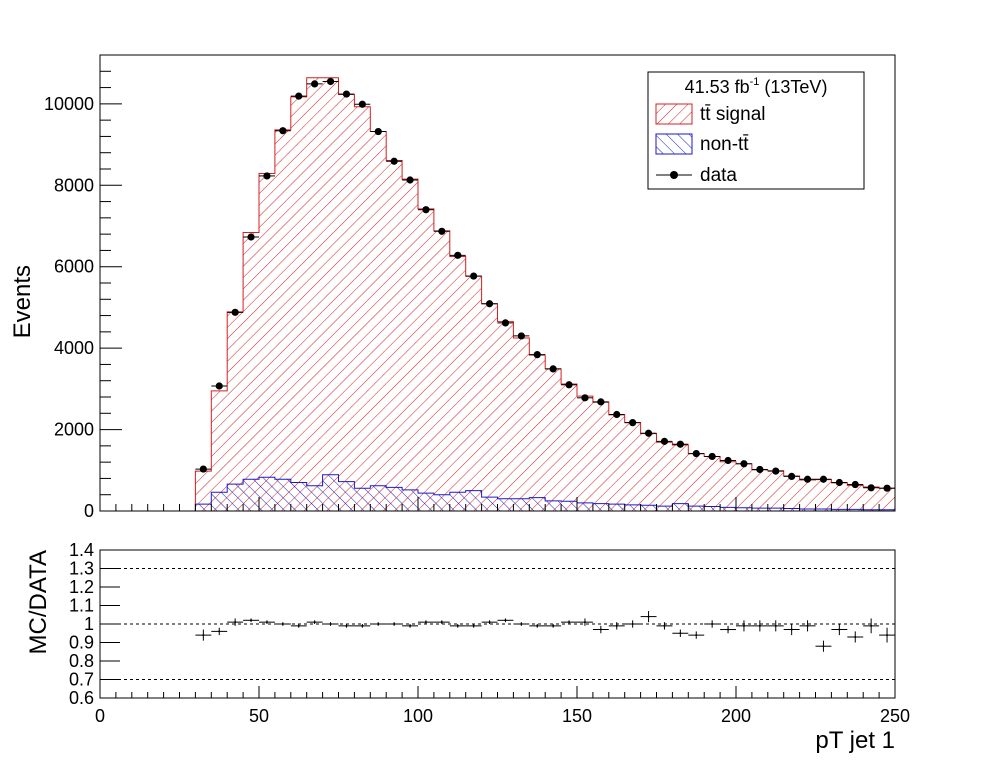 This screenshot has width=998, height=771. I want to click on main-y-tick-label: 6000, so click(74, 267).